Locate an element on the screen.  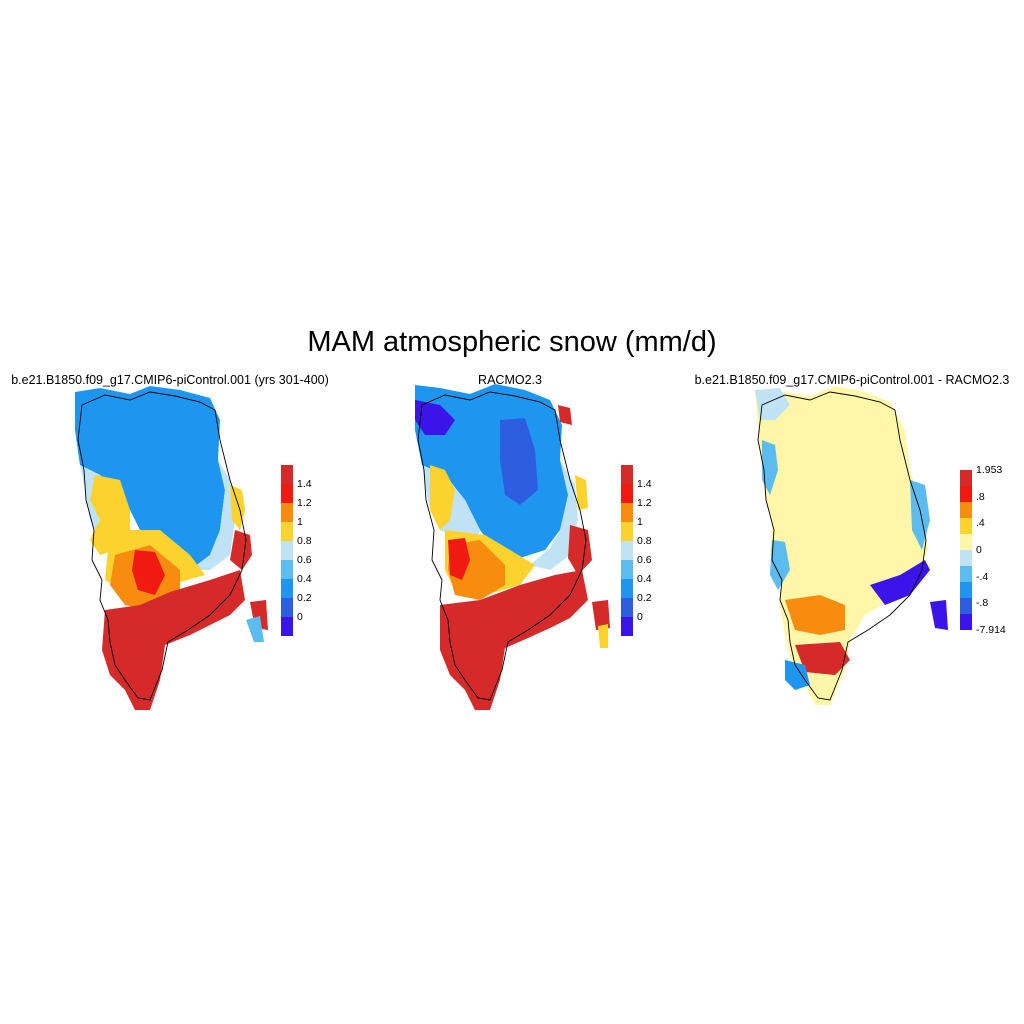
colorbar-tick-label: -.4 is located at coordinates (982, 576).